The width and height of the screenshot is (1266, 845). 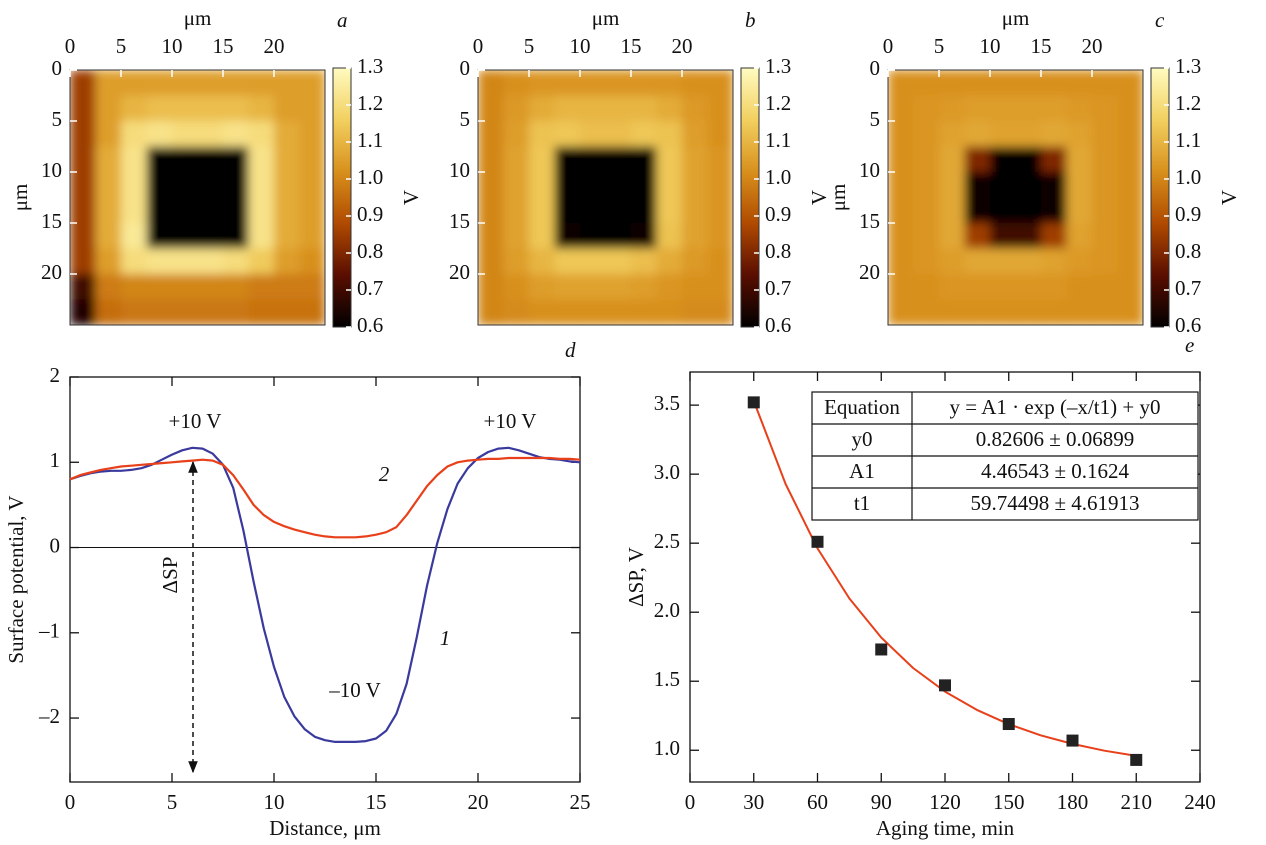 What do you see at coordinates (778, 251) in the screenshot?
I see `colorbar-tick-label: 0.8` at bounding box center [778, 251].